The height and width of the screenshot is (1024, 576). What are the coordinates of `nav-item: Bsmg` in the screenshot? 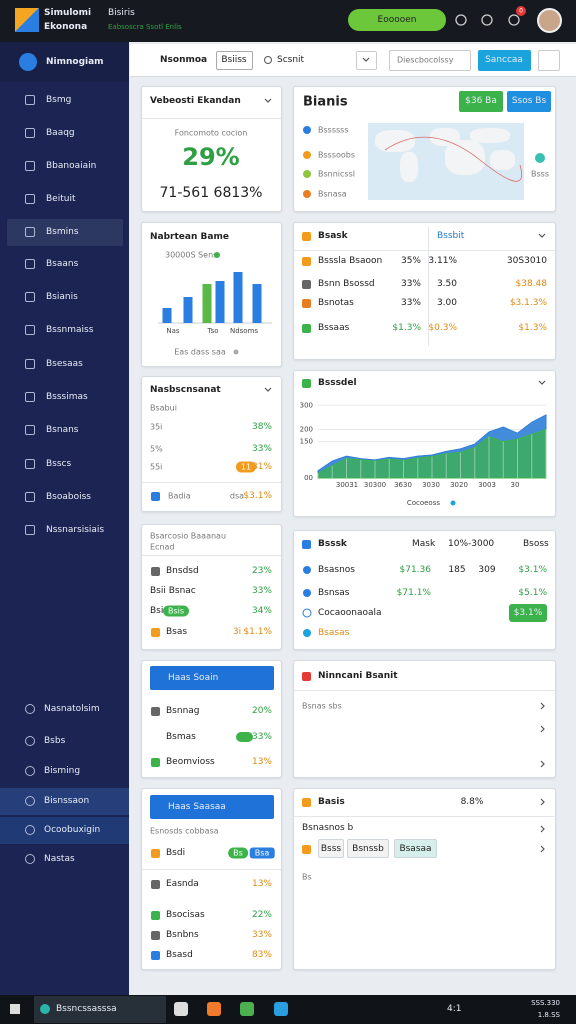 It's located at (59, 100).